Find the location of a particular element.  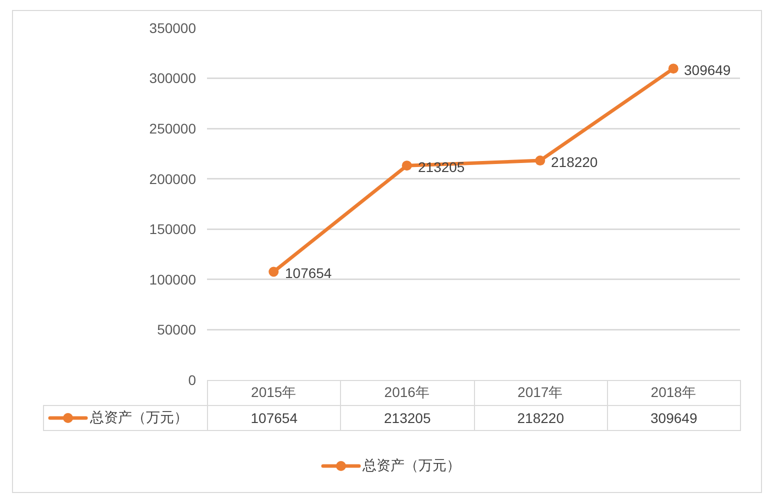

legend-label: 总资产（万元） is located at coordinates (139, 417).